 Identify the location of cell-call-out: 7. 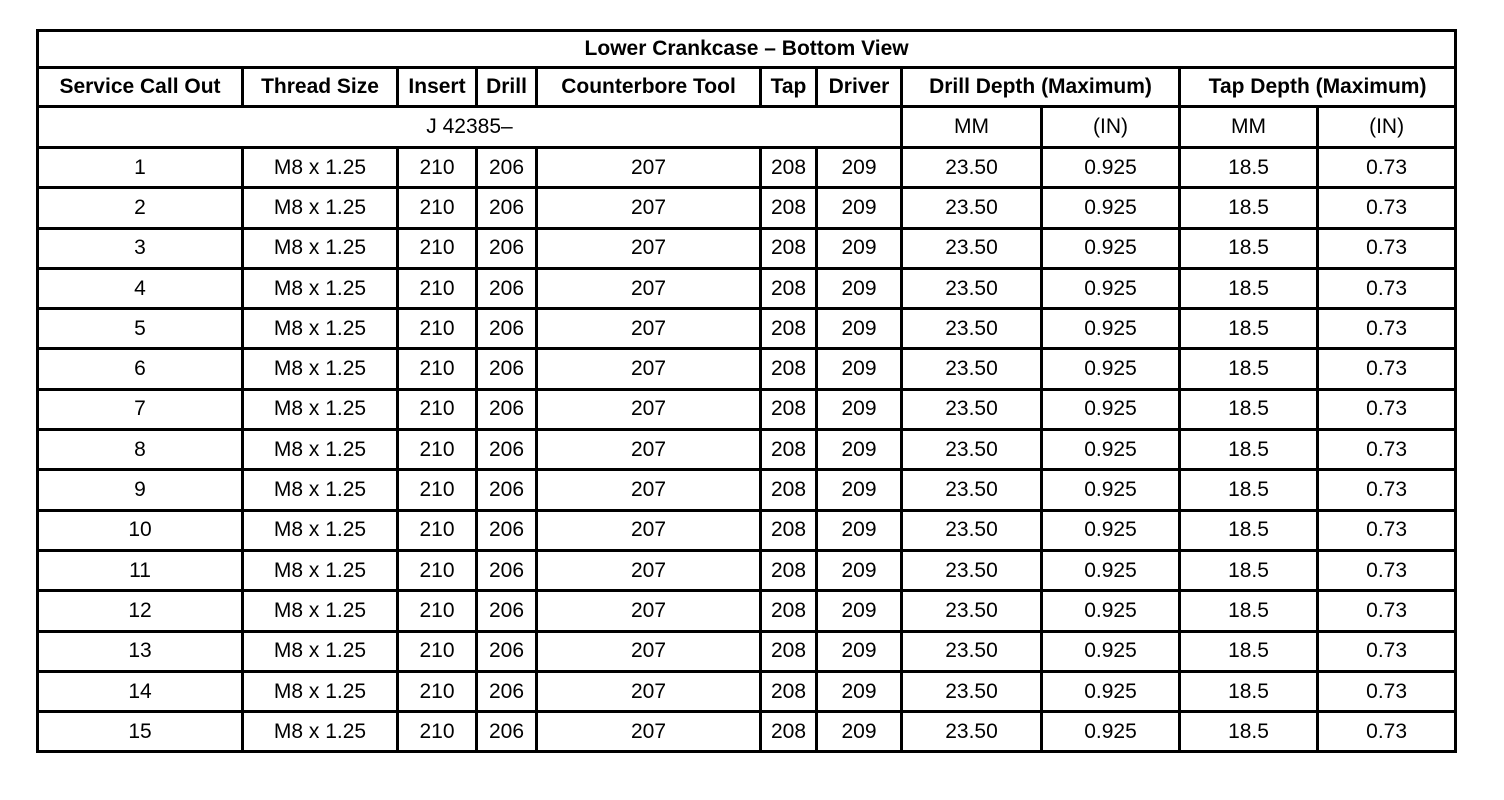
(140, 409).